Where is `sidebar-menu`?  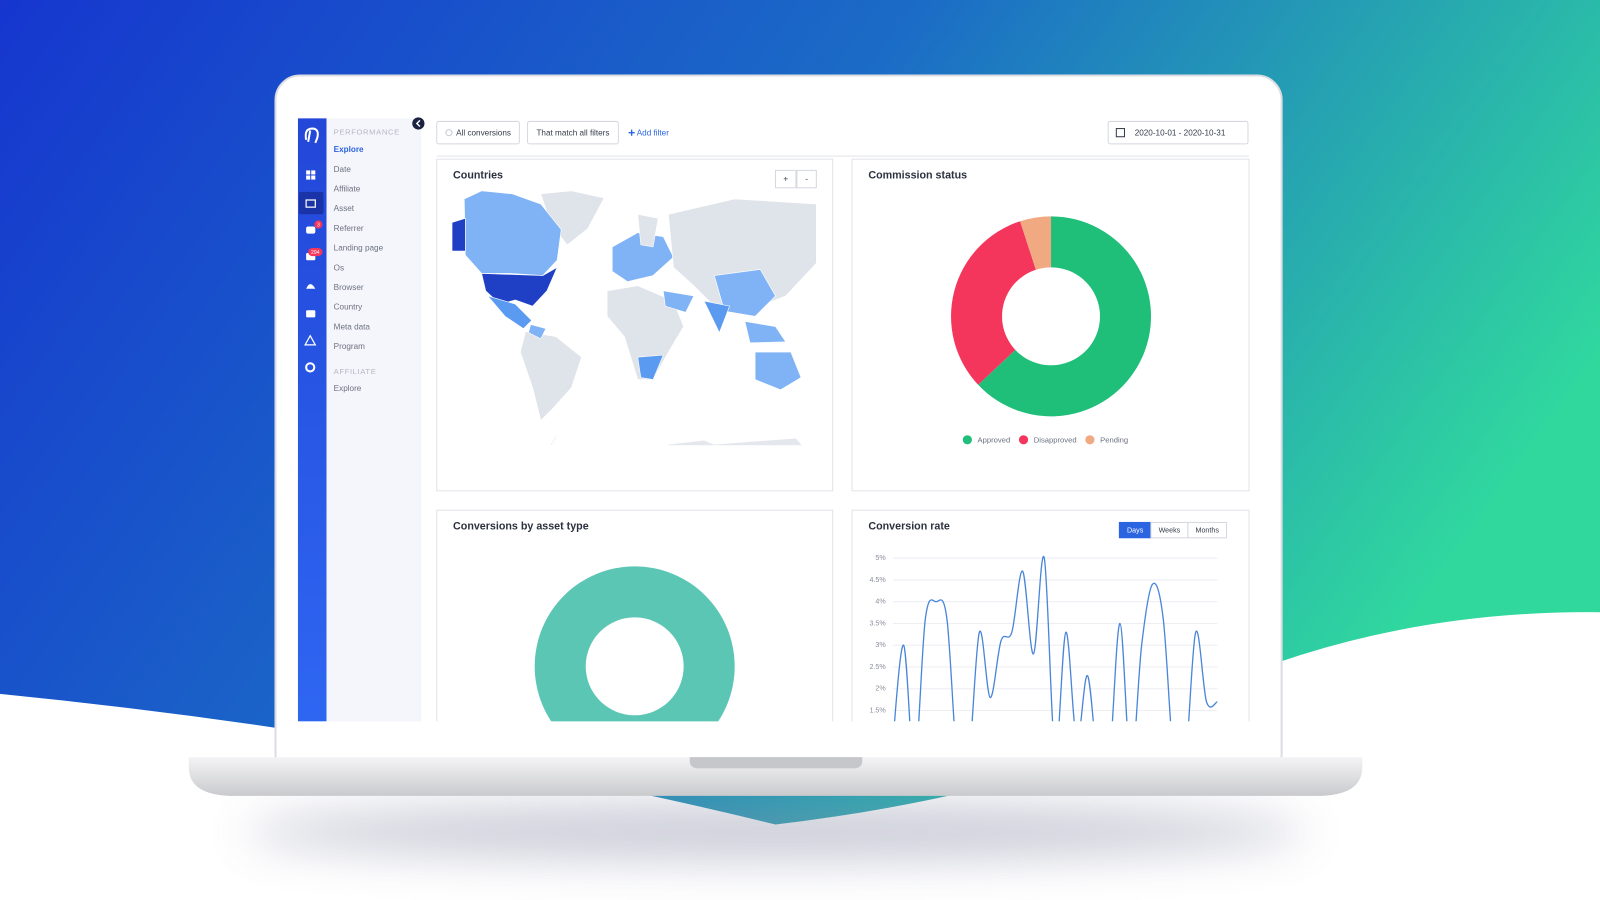
sidebar-menu is located at coordinates (374, 420).